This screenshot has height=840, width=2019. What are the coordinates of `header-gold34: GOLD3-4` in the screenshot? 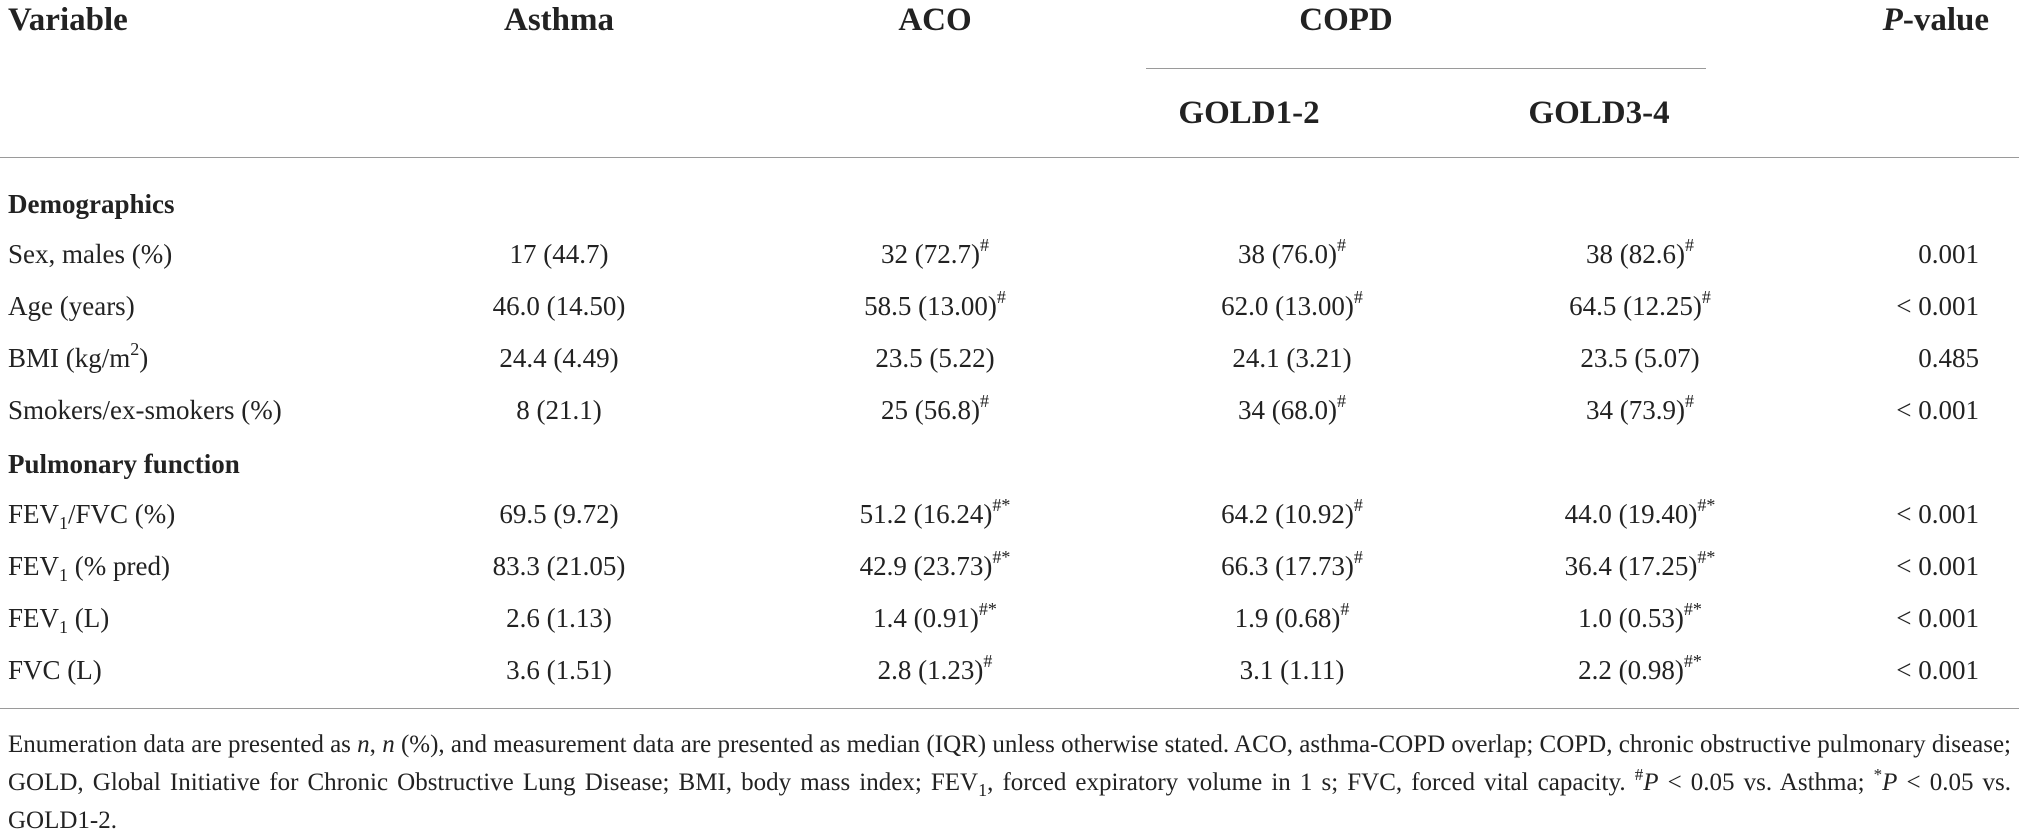 It's located at (1599, 113).